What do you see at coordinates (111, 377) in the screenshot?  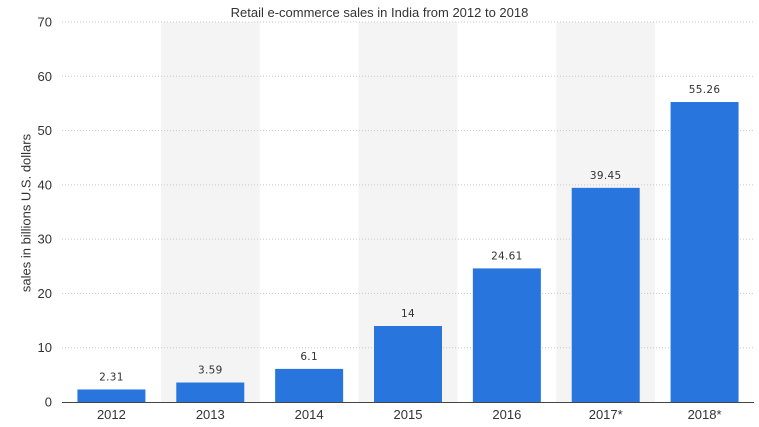 I see `data-label-2012: 2.31` at bounding box center [111, 377].